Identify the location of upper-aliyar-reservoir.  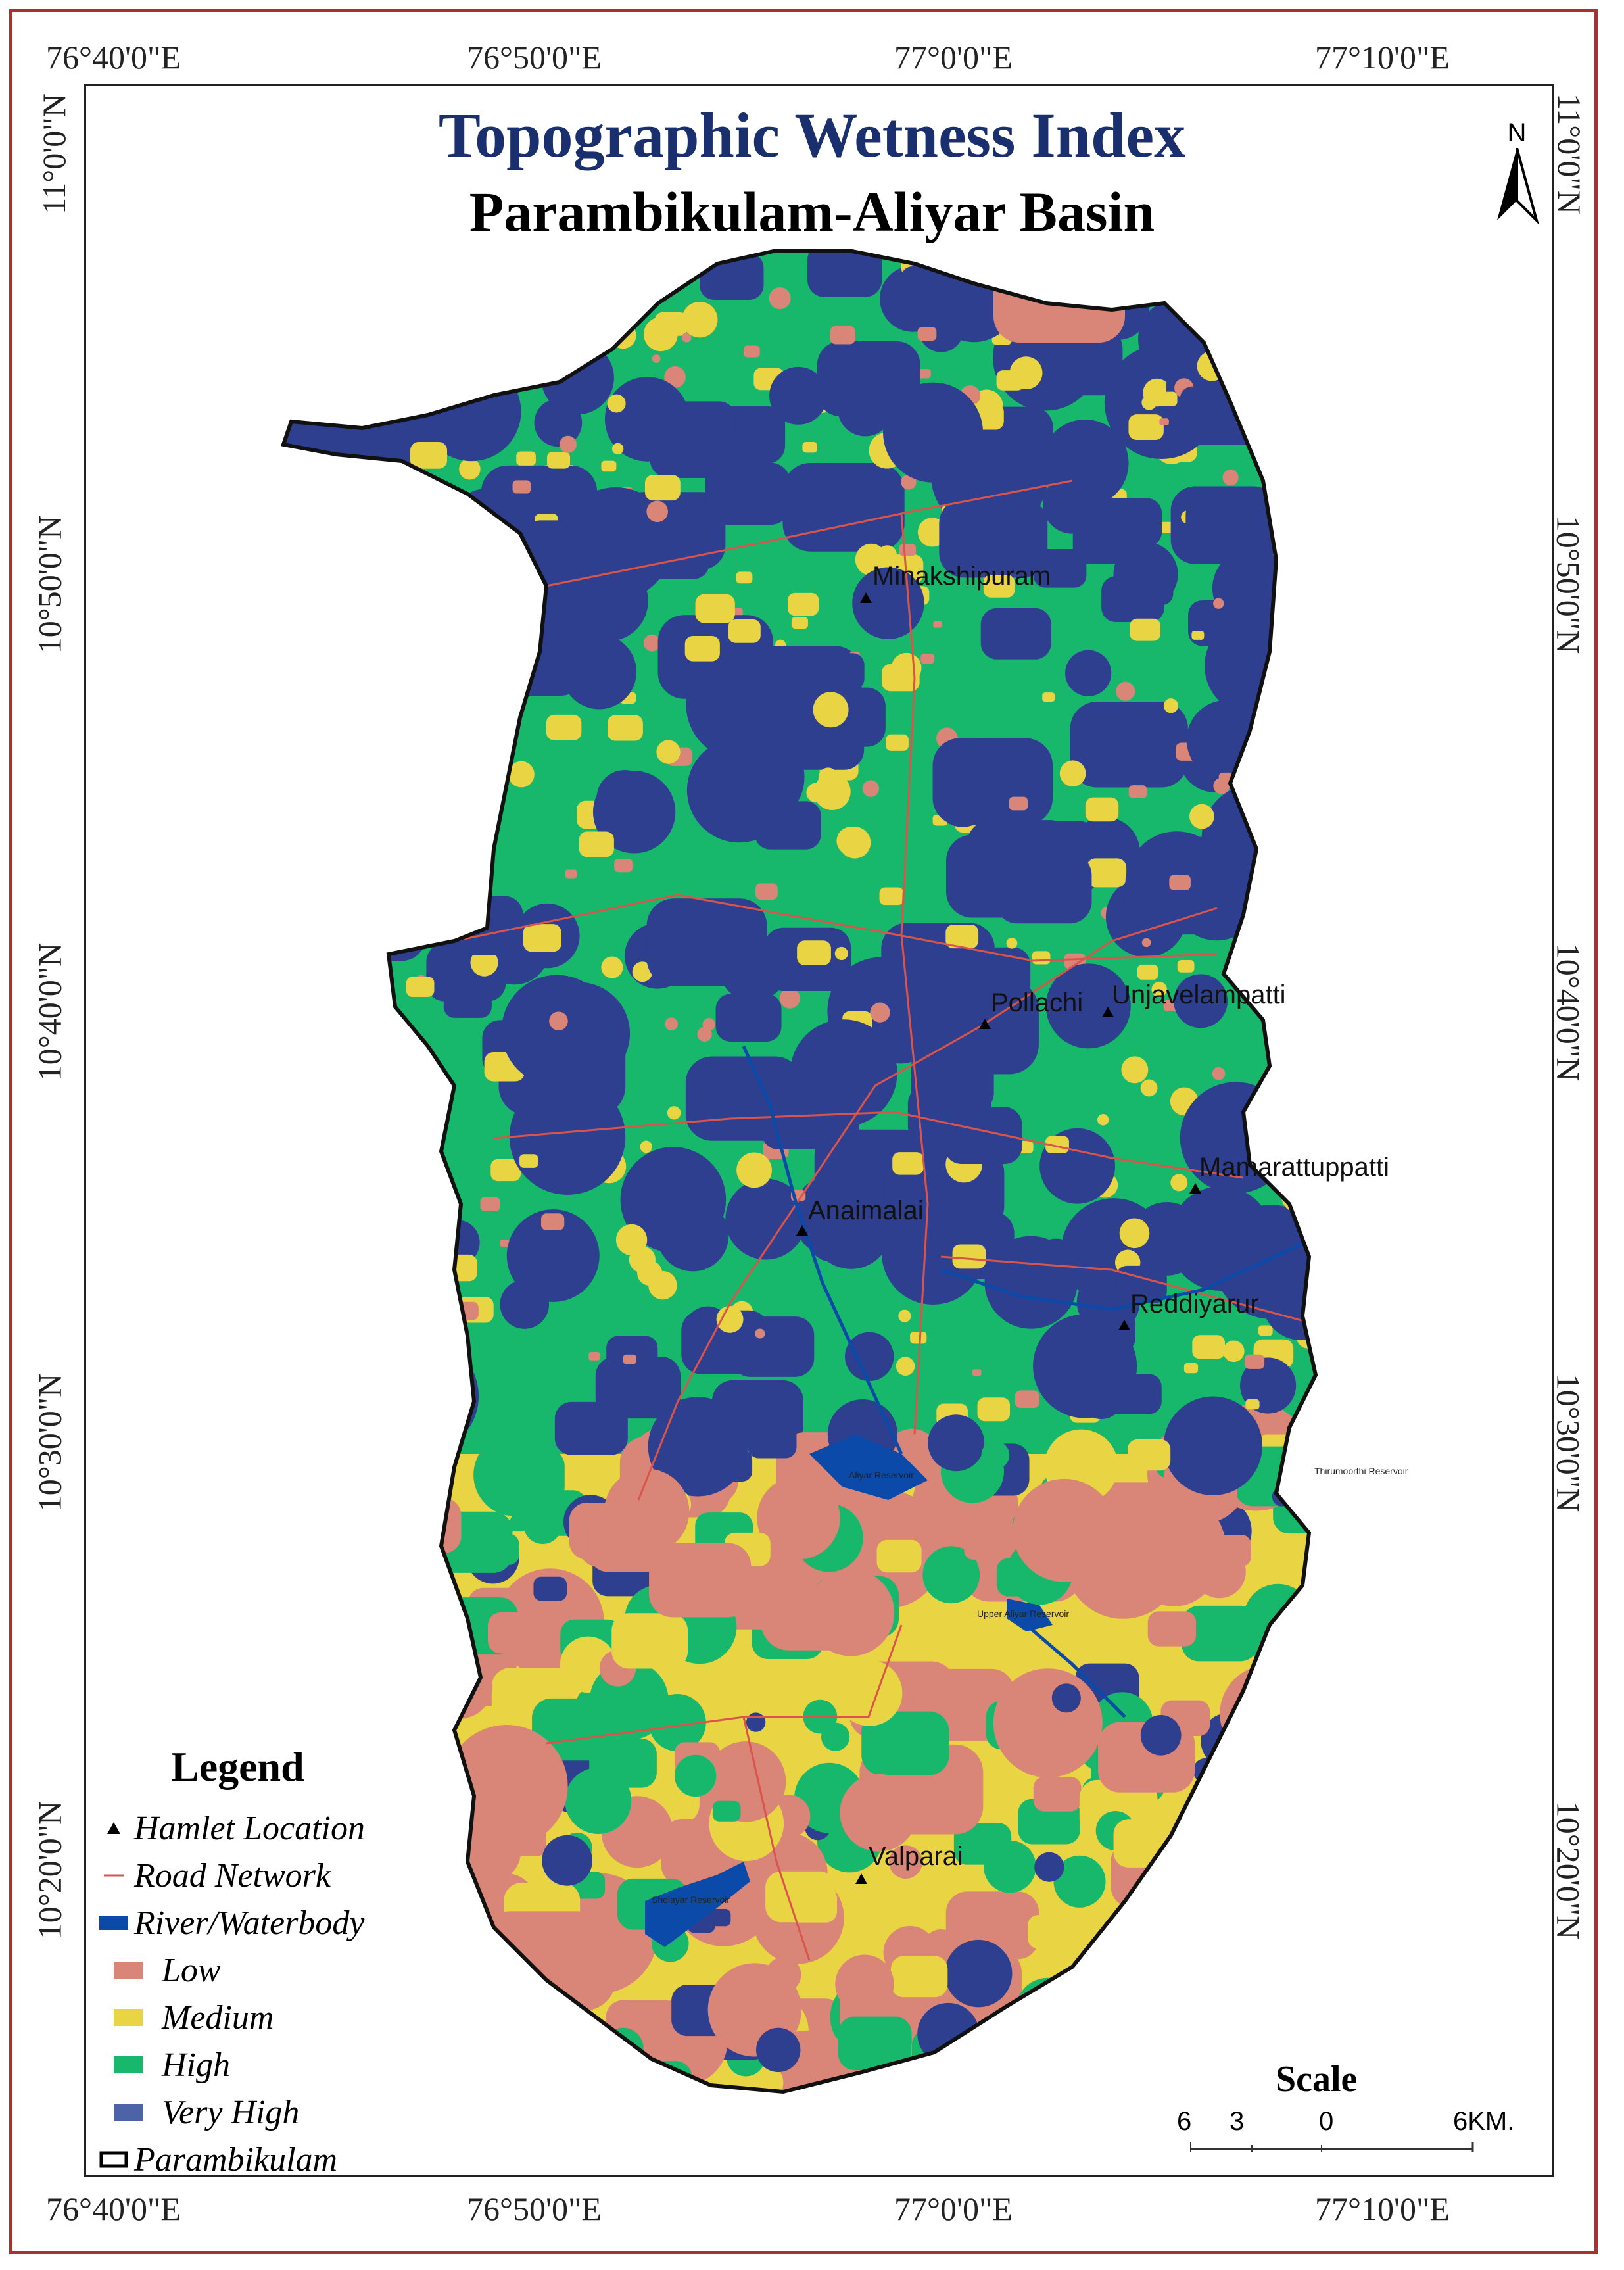
(1030, 1615).